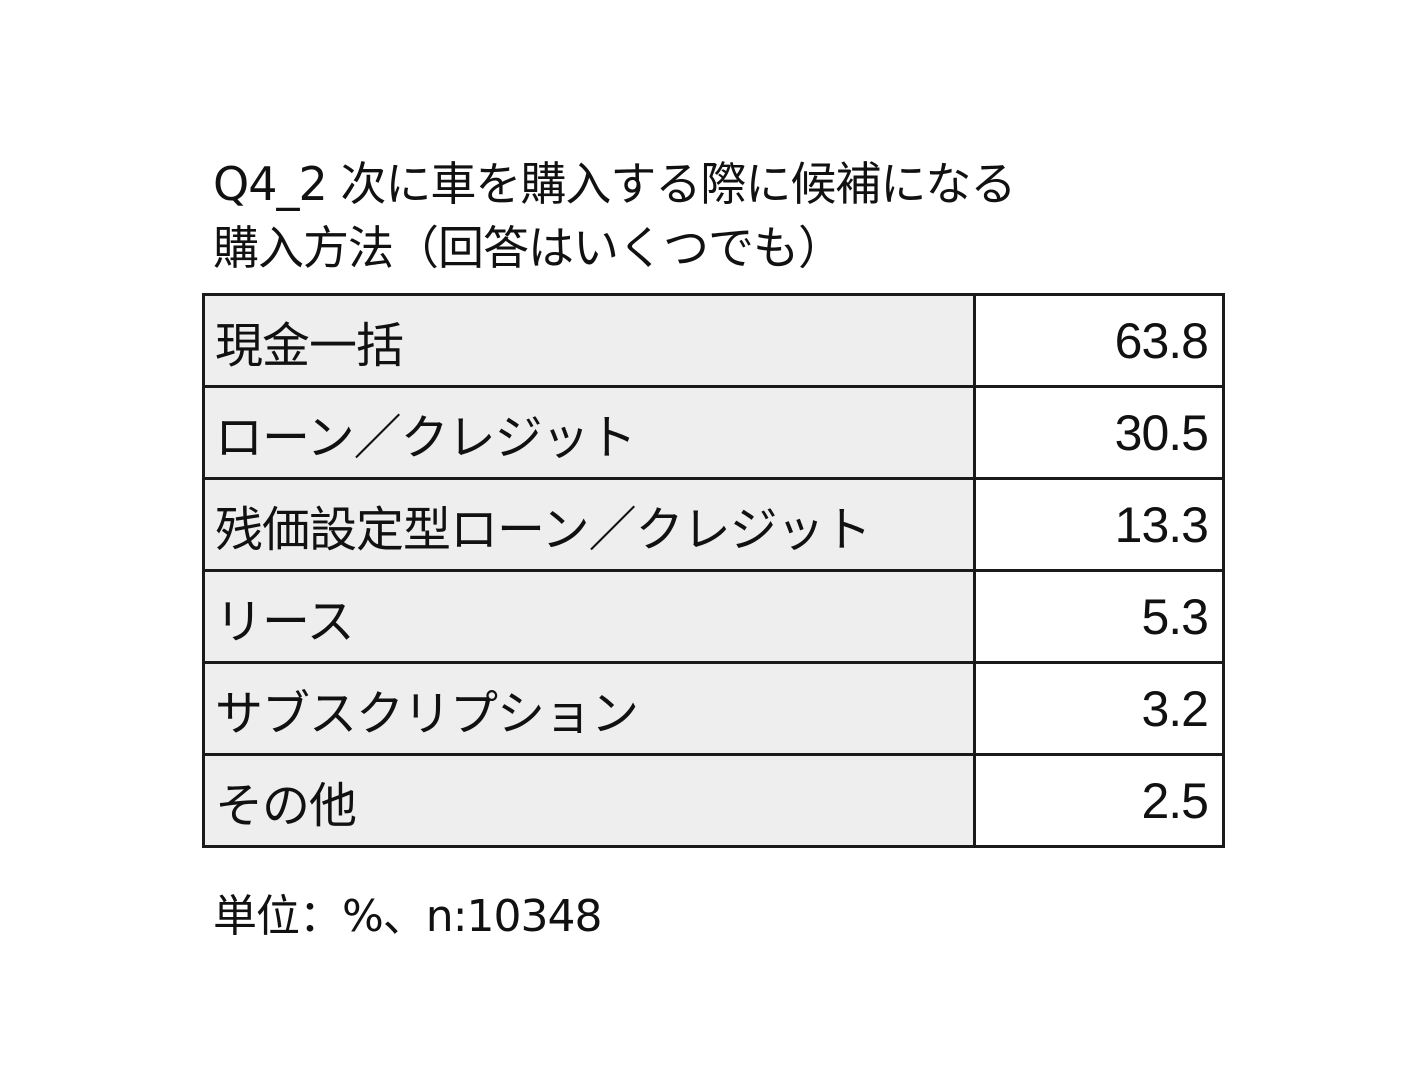 The width and height of the screenshot is (1427, 1090). What do you see at coordinates (1099, 616) in the screenshot?
I see `row-value: 5.3` at bounding box center [1099, 616].